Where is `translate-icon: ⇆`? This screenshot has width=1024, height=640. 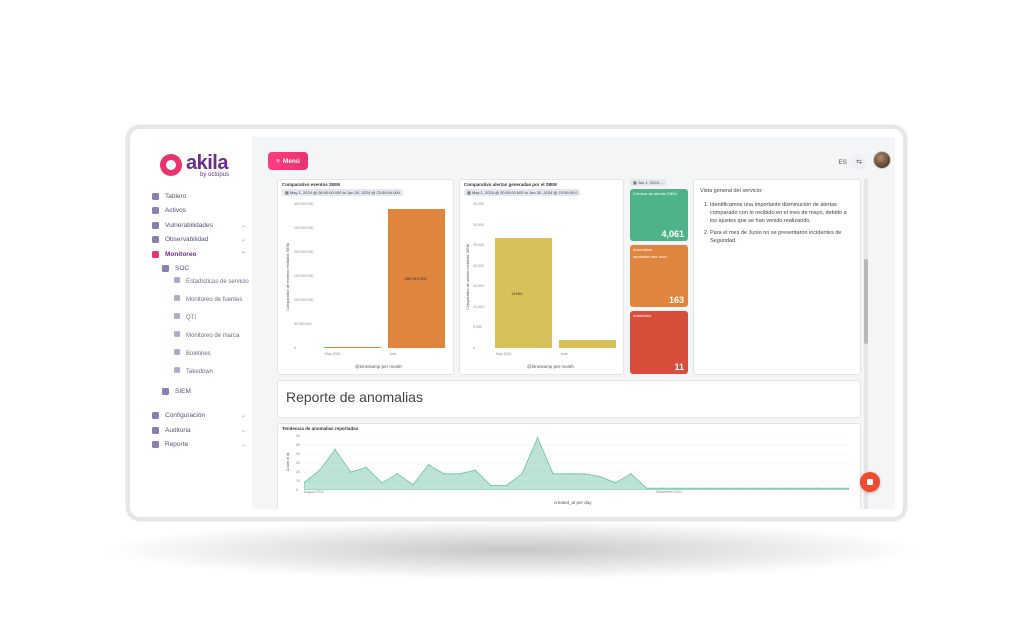
translate-icon: ⇆ is located at coordinates (859, 162).